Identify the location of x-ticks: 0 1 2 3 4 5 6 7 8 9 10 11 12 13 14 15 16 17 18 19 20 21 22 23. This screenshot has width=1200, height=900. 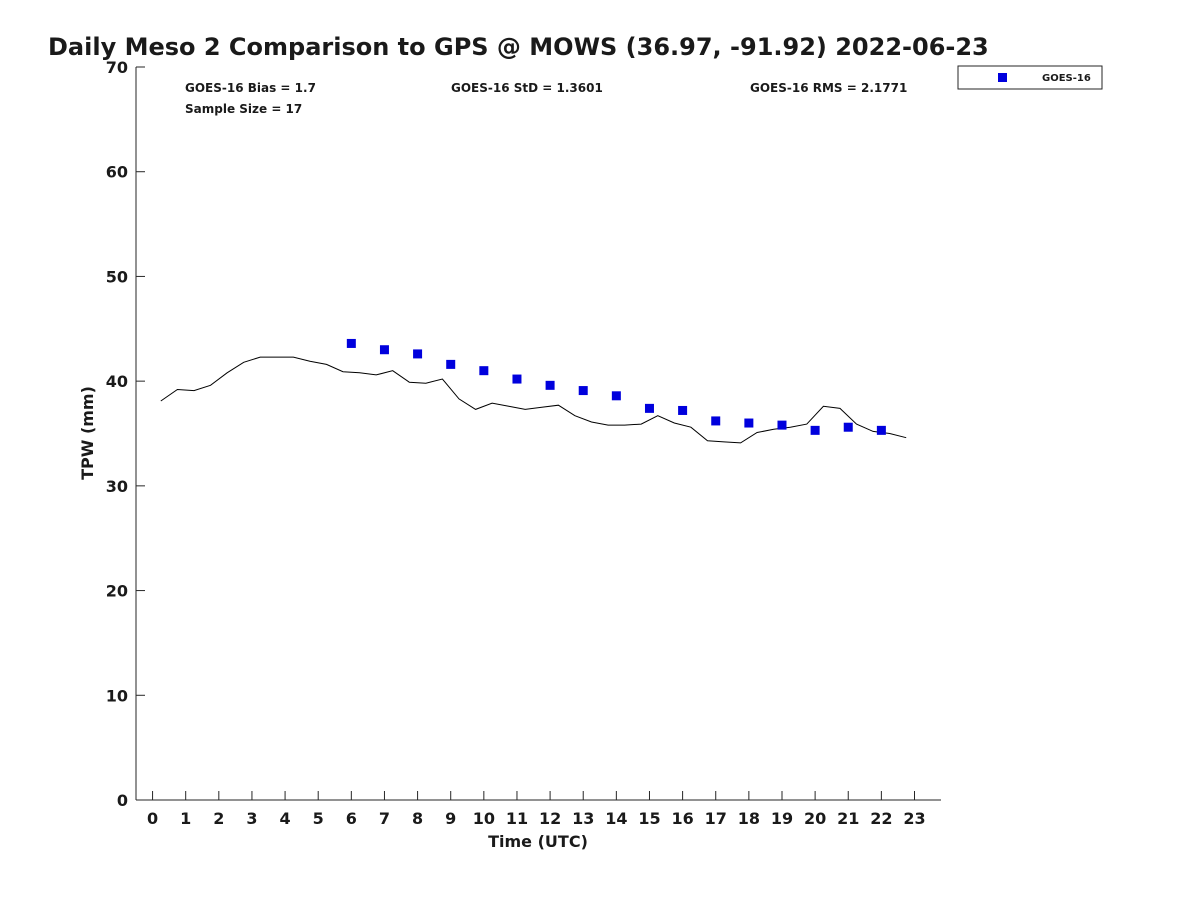
(536, 809).